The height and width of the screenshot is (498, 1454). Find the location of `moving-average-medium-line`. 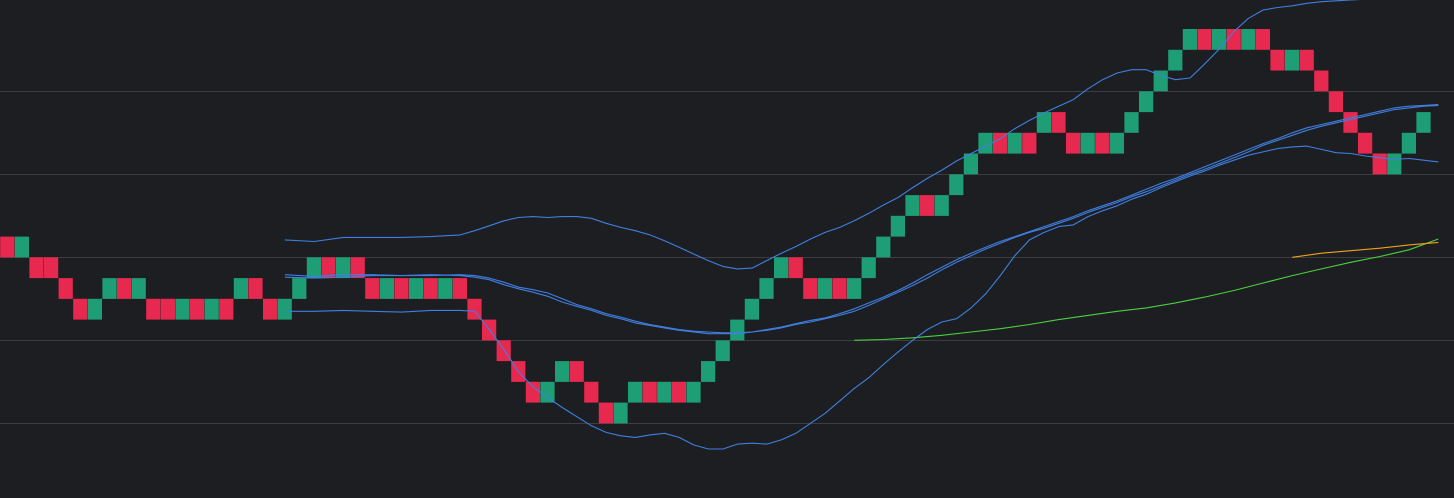

moving-average-medium-line is located at coordinates (1146, 289).